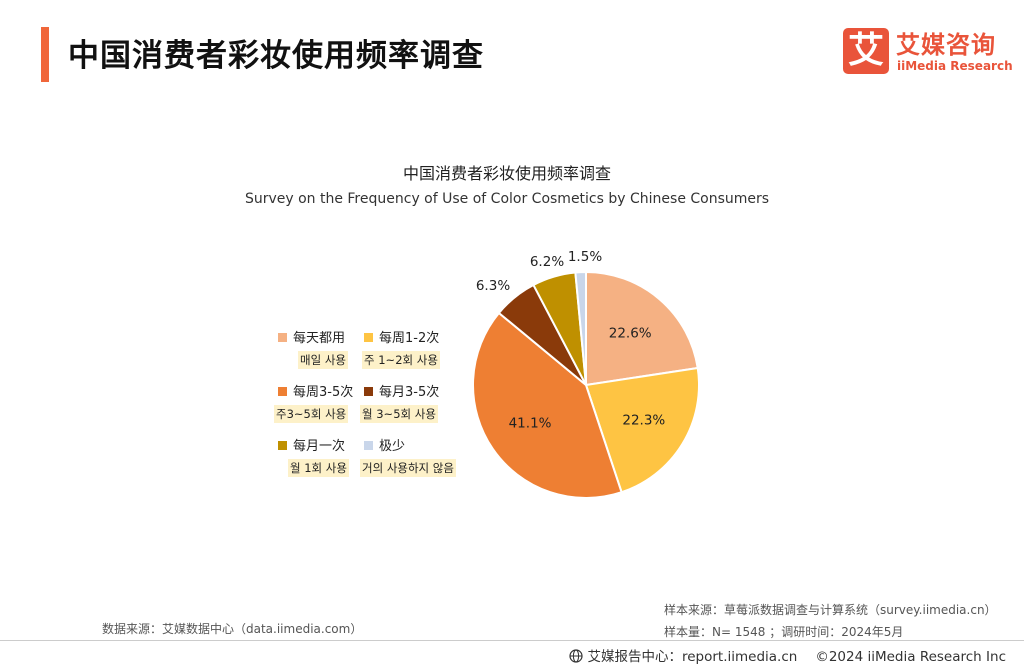 This screenshot has height=665, width=1024. Describe the element at coordinates (547, 262) in the screenshot. I see `slice-data-label: 6.2%` at that location.